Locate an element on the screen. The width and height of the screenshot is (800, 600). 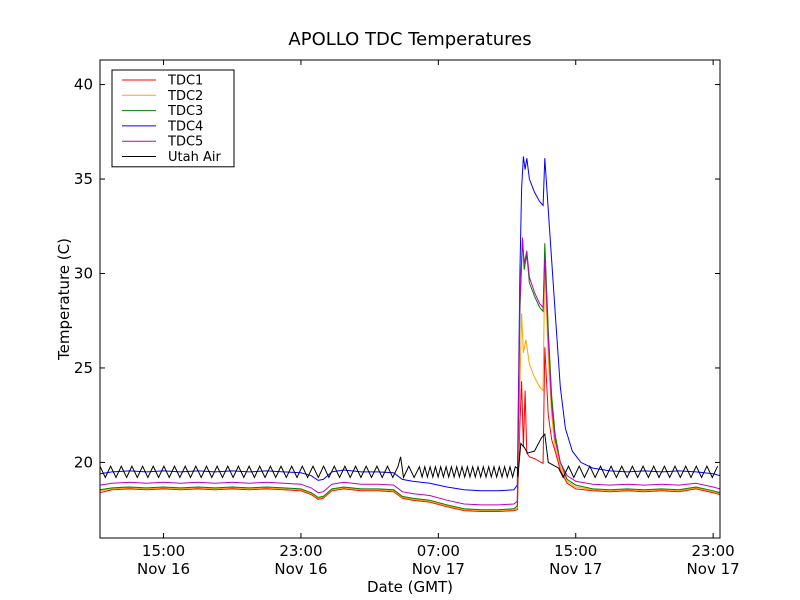
x-axis-label: Date (GMT) is located at coordinates (410, 587).